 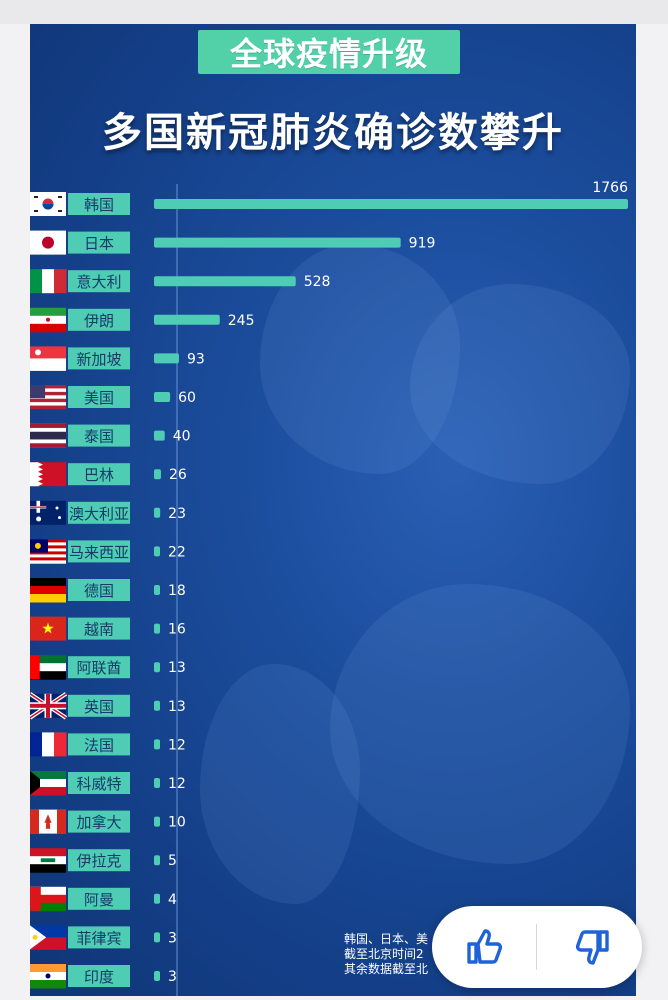 I want to click on country-label: 德国, so click(x=99, y=591).